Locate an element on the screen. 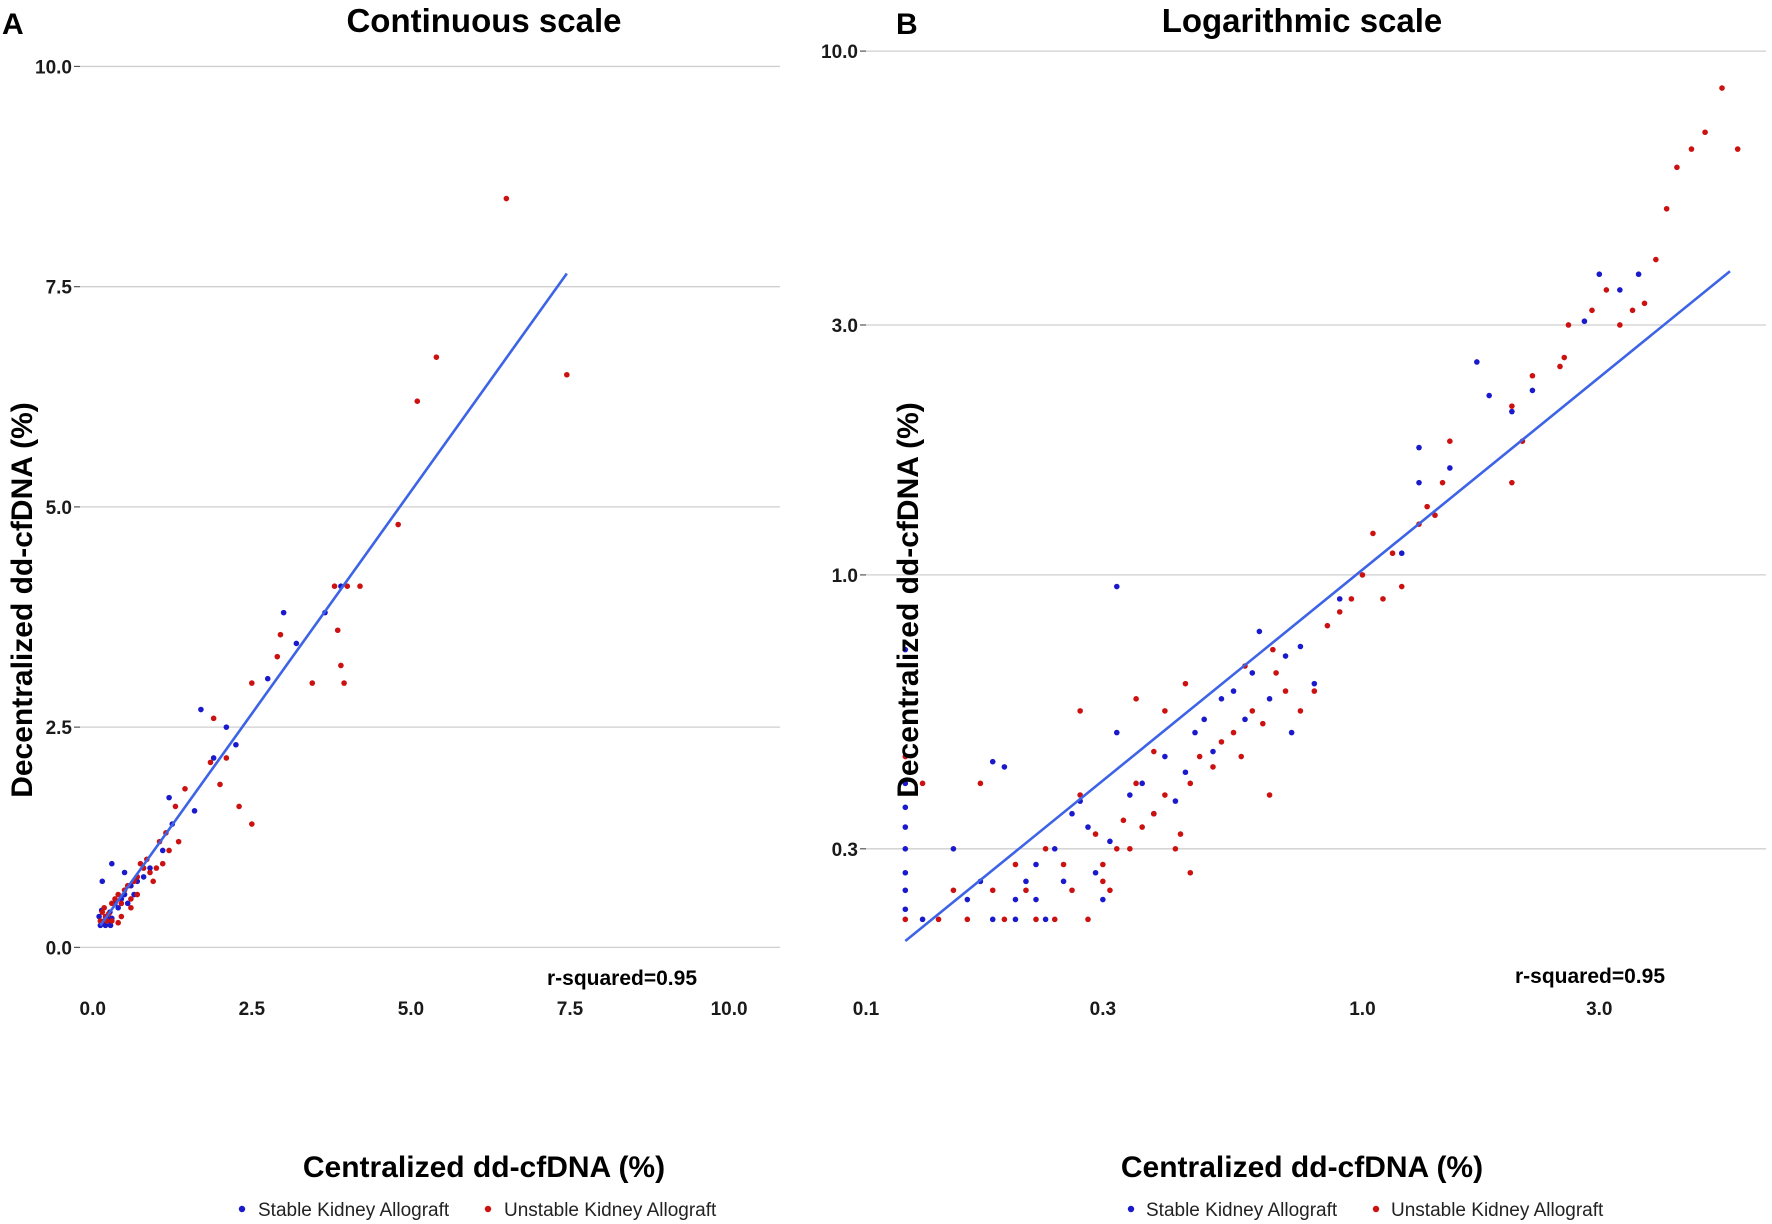  panel-a-x-ticks: 0.0 2.5 5.0 7.5 10.0 is located at coordinates (414, 1009).